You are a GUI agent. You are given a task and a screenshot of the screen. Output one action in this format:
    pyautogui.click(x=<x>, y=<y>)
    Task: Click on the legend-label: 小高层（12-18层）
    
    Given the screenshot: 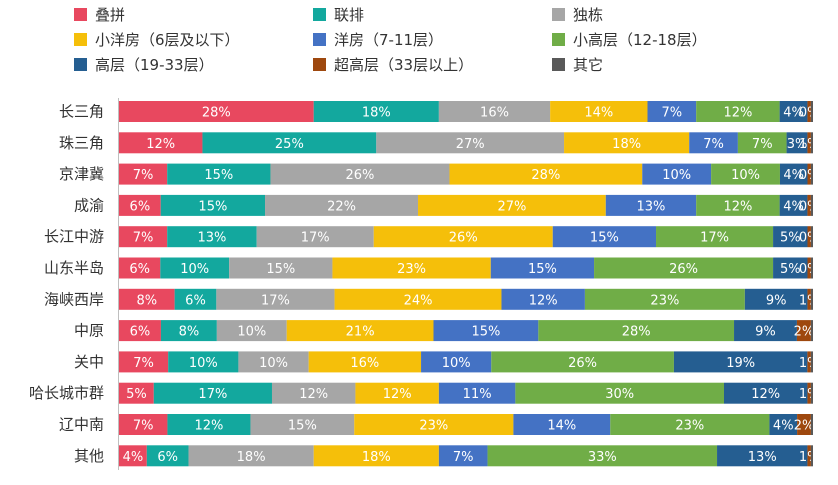 What is the action you would take?
    pyautogui.click(x=640, y=40)
    